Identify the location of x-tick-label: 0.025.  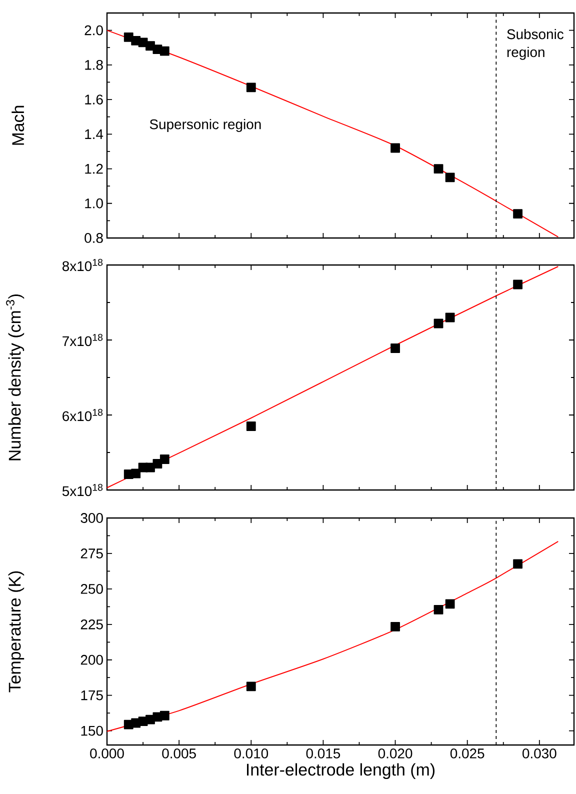
(467, 753).